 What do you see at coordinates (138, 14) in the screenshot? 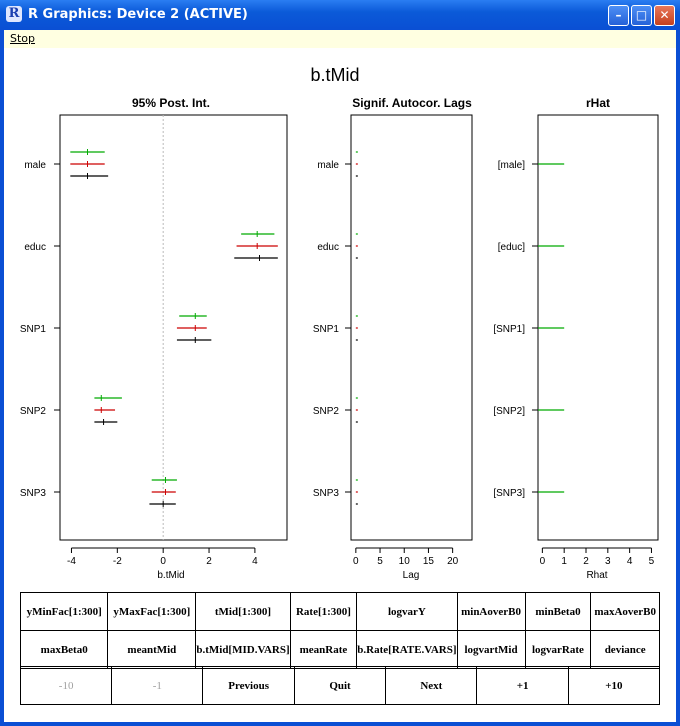
I see `window-title: R Graphics: Device 2 (ACTIVE)` at bounding box center [138, 14].